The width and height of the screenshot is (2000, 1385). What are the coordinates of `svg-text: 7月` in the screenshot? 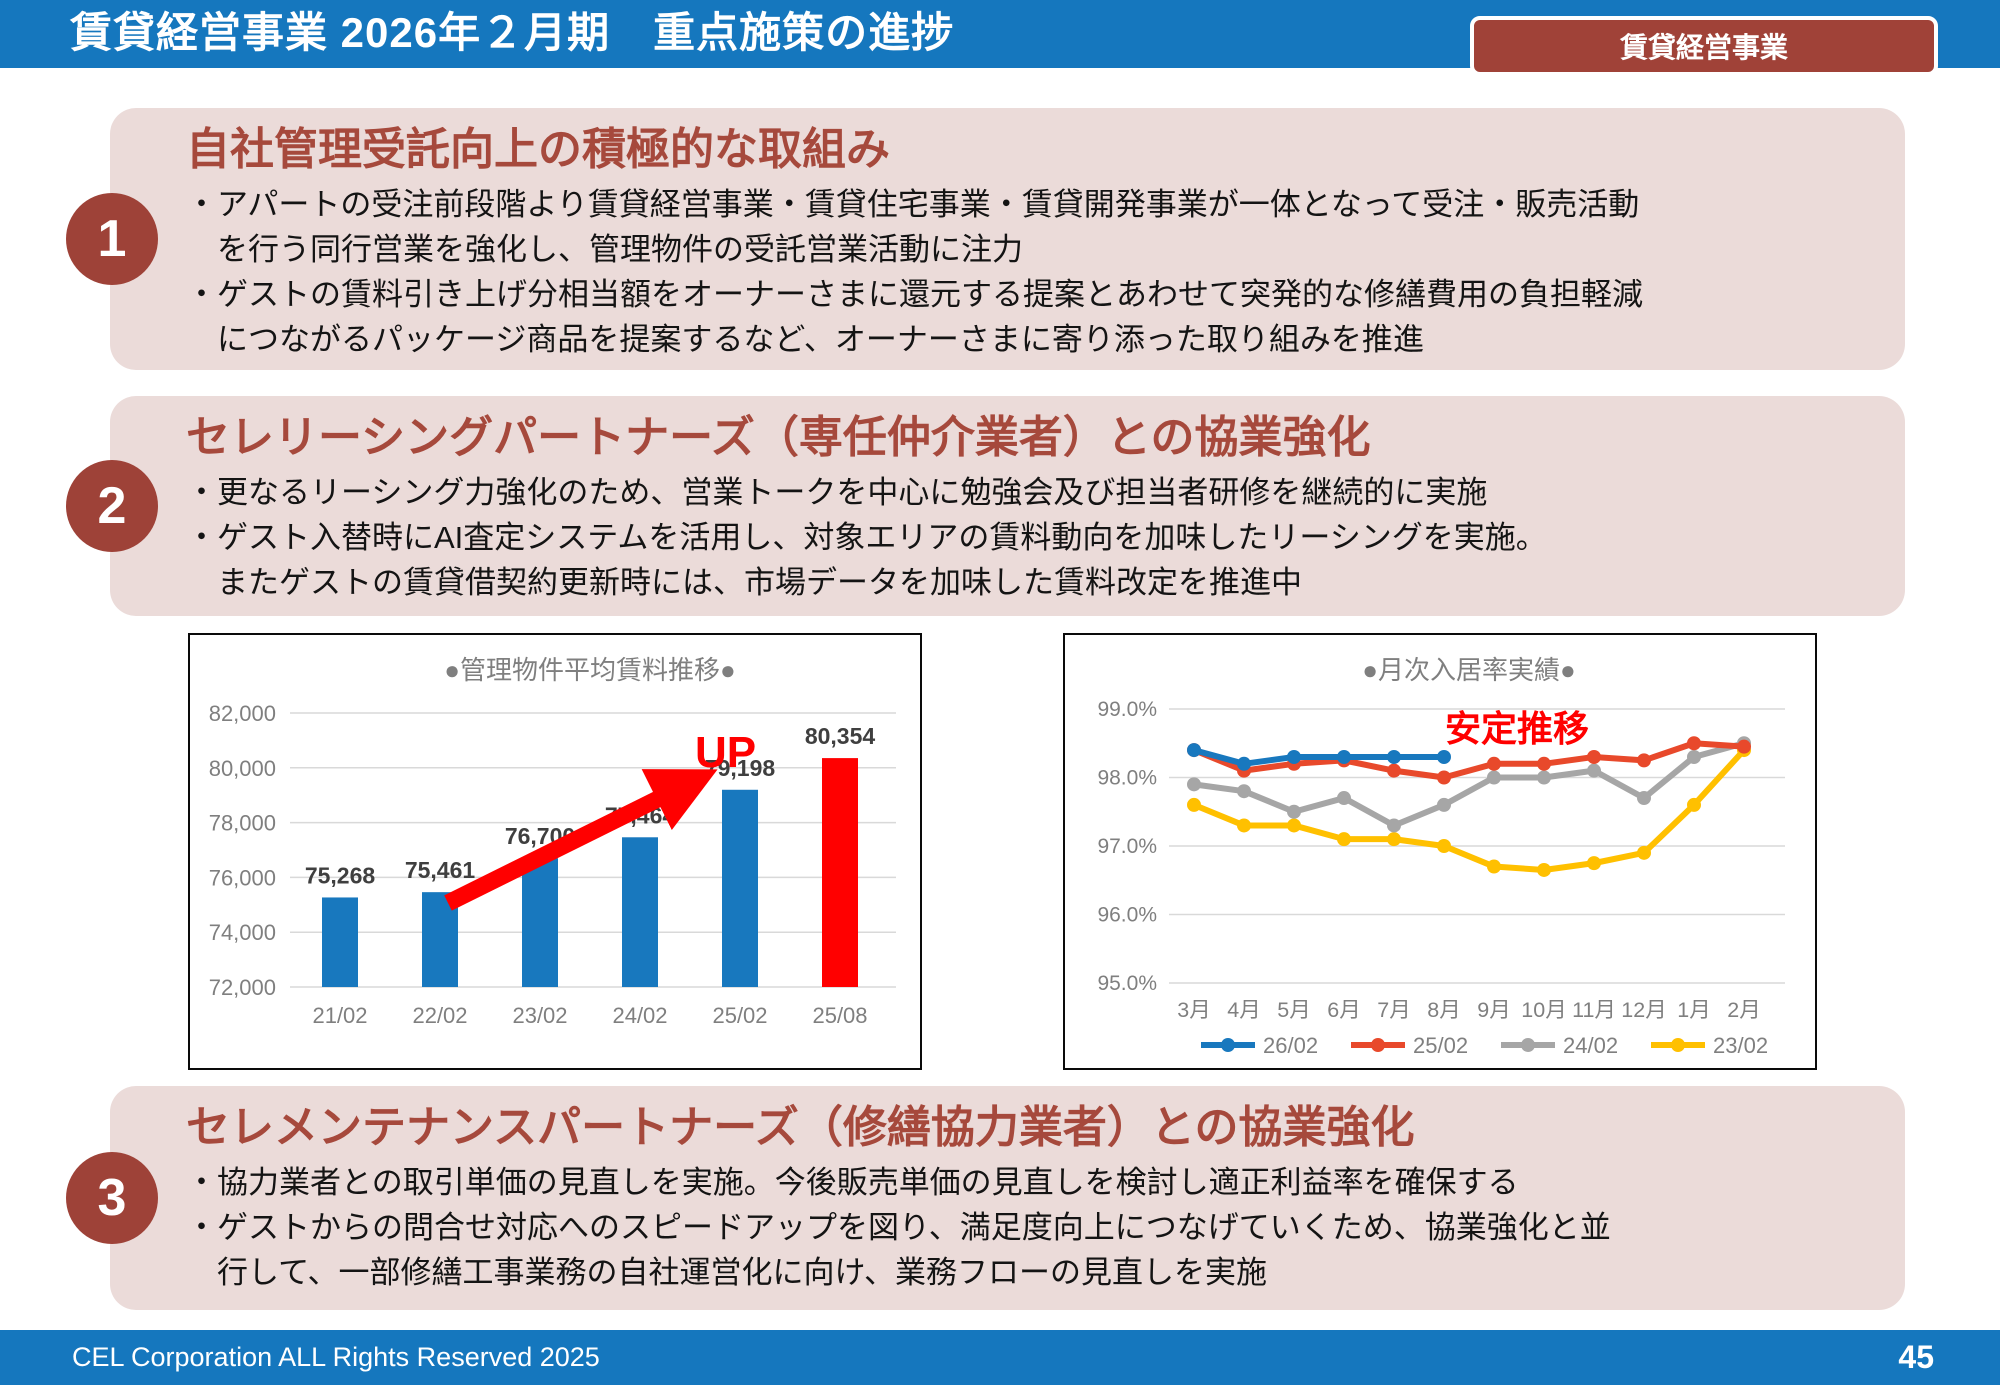 It's located at (1393, 1010).